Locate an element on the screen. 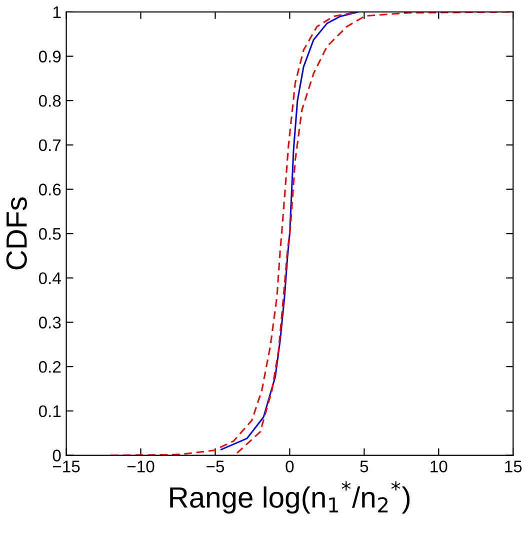 The image size is (522, 542). x-tick-label: −15 is located at coordinates (66, 466).